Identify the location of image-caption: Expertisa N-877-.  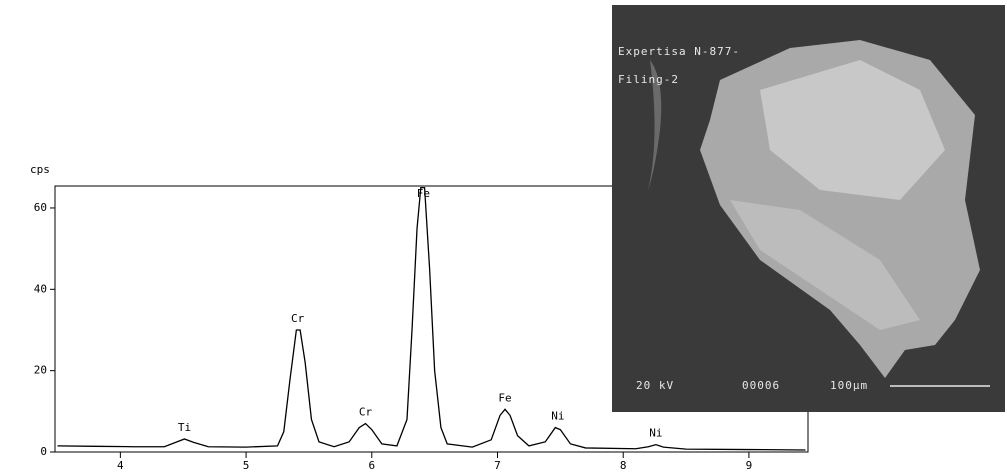
(679, 51).